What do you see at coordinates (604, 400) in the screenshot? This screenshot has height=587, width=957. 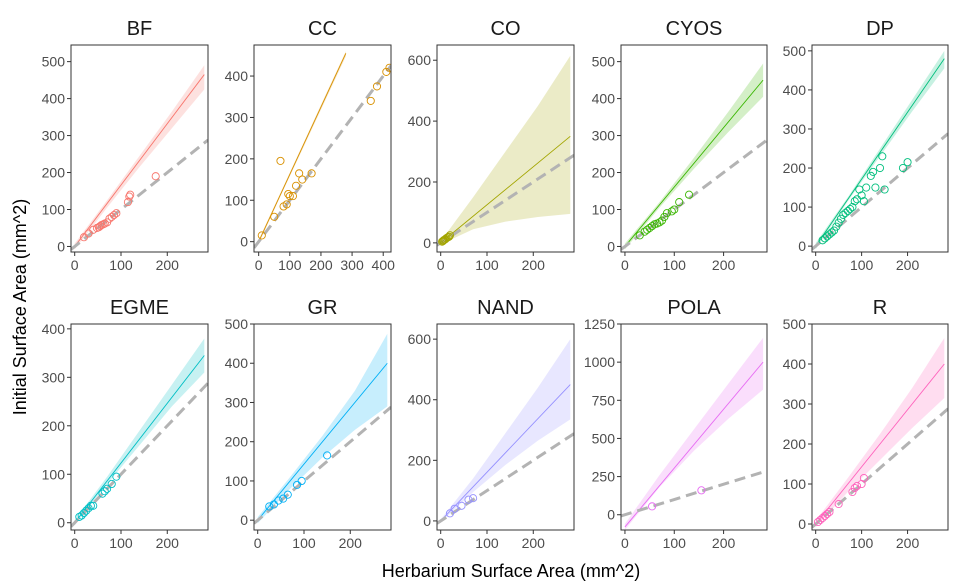 I see `y-tick-label: 750` at bounding box center [604, 400].